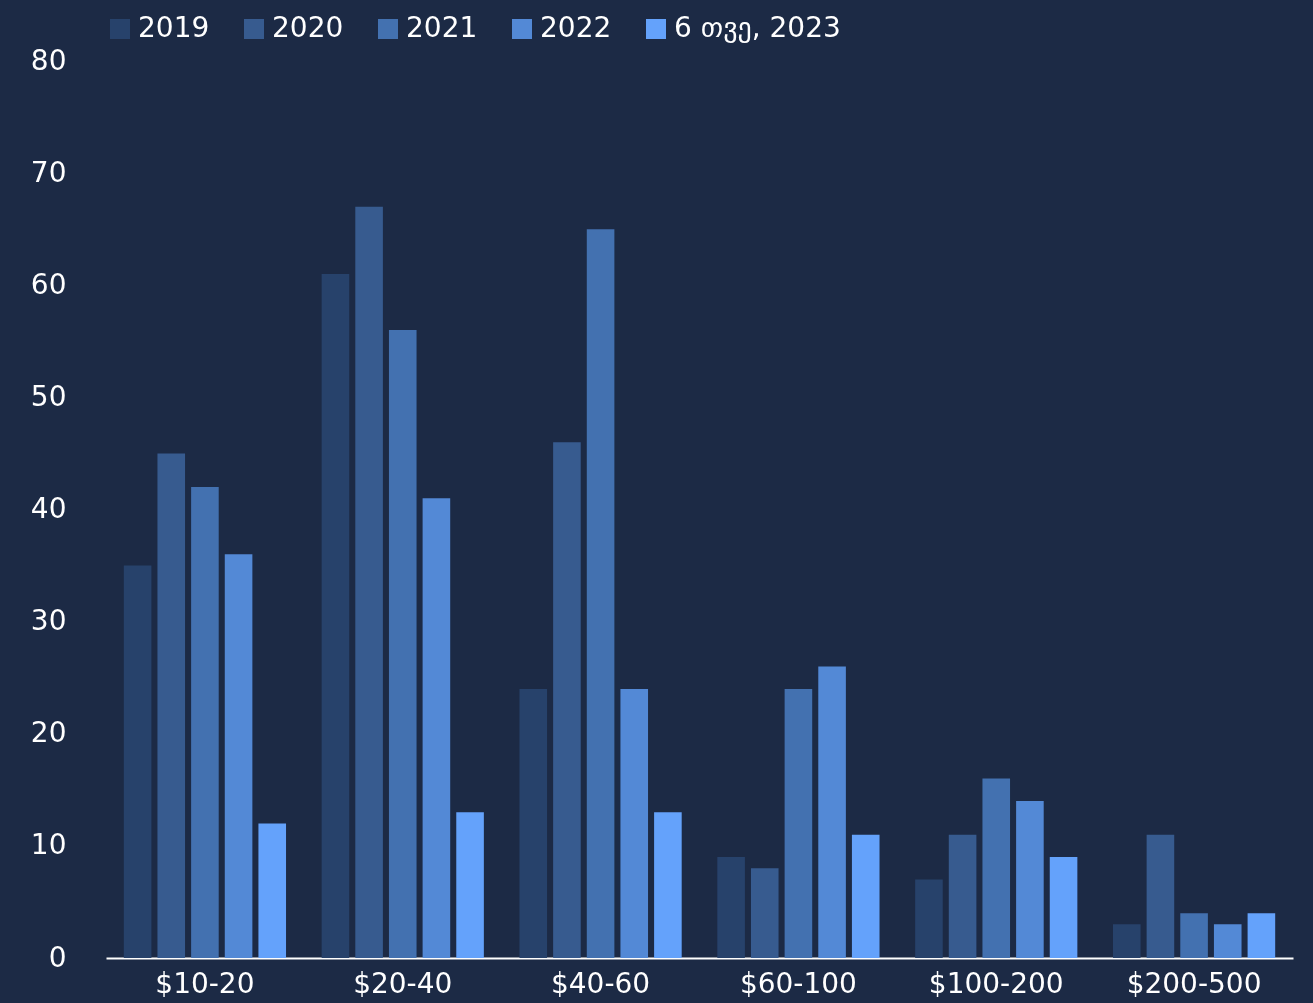 The image size is (1313, 1003). I want to click on y-tick-label: 50, so click(48, 396).